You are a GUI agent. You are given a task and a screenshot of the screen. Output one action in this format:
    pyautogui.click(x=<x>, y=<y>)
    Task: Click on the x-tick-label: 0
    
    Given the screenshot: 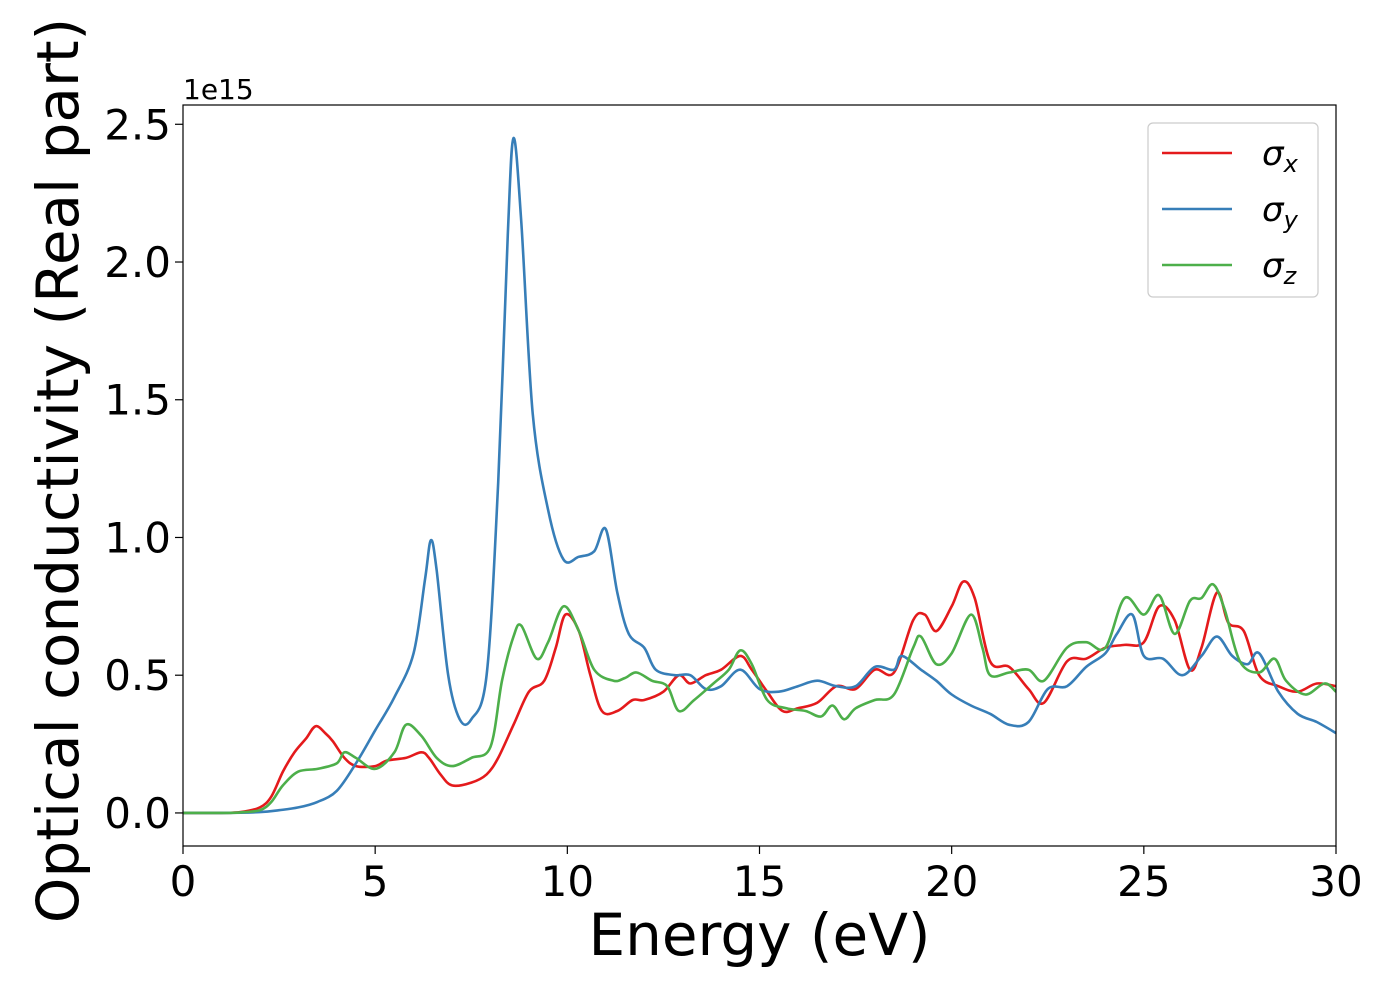 What is the action you would take?
    pyautogui.click(x=183, y=881)
    